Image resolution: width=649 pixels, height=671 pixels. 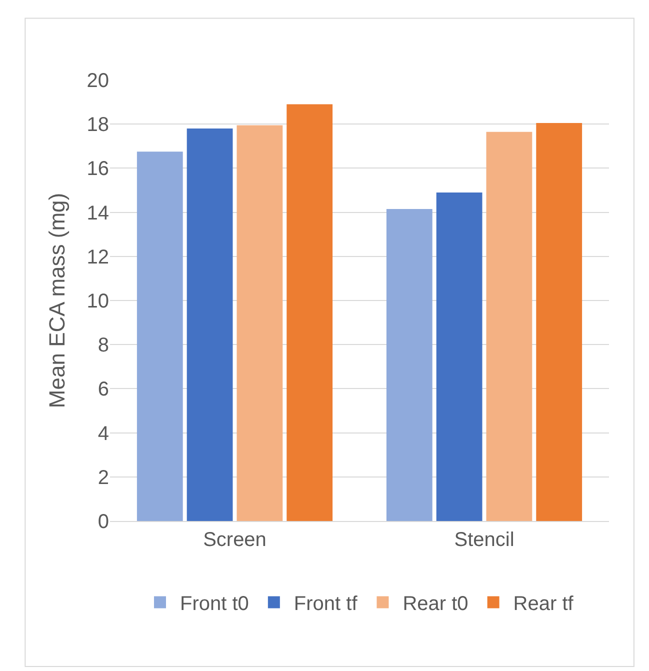 What do you see at coordinates (234, 540) in the screenshot?
I see `x-tick-label: Screen` at bounding box center [234, 540].